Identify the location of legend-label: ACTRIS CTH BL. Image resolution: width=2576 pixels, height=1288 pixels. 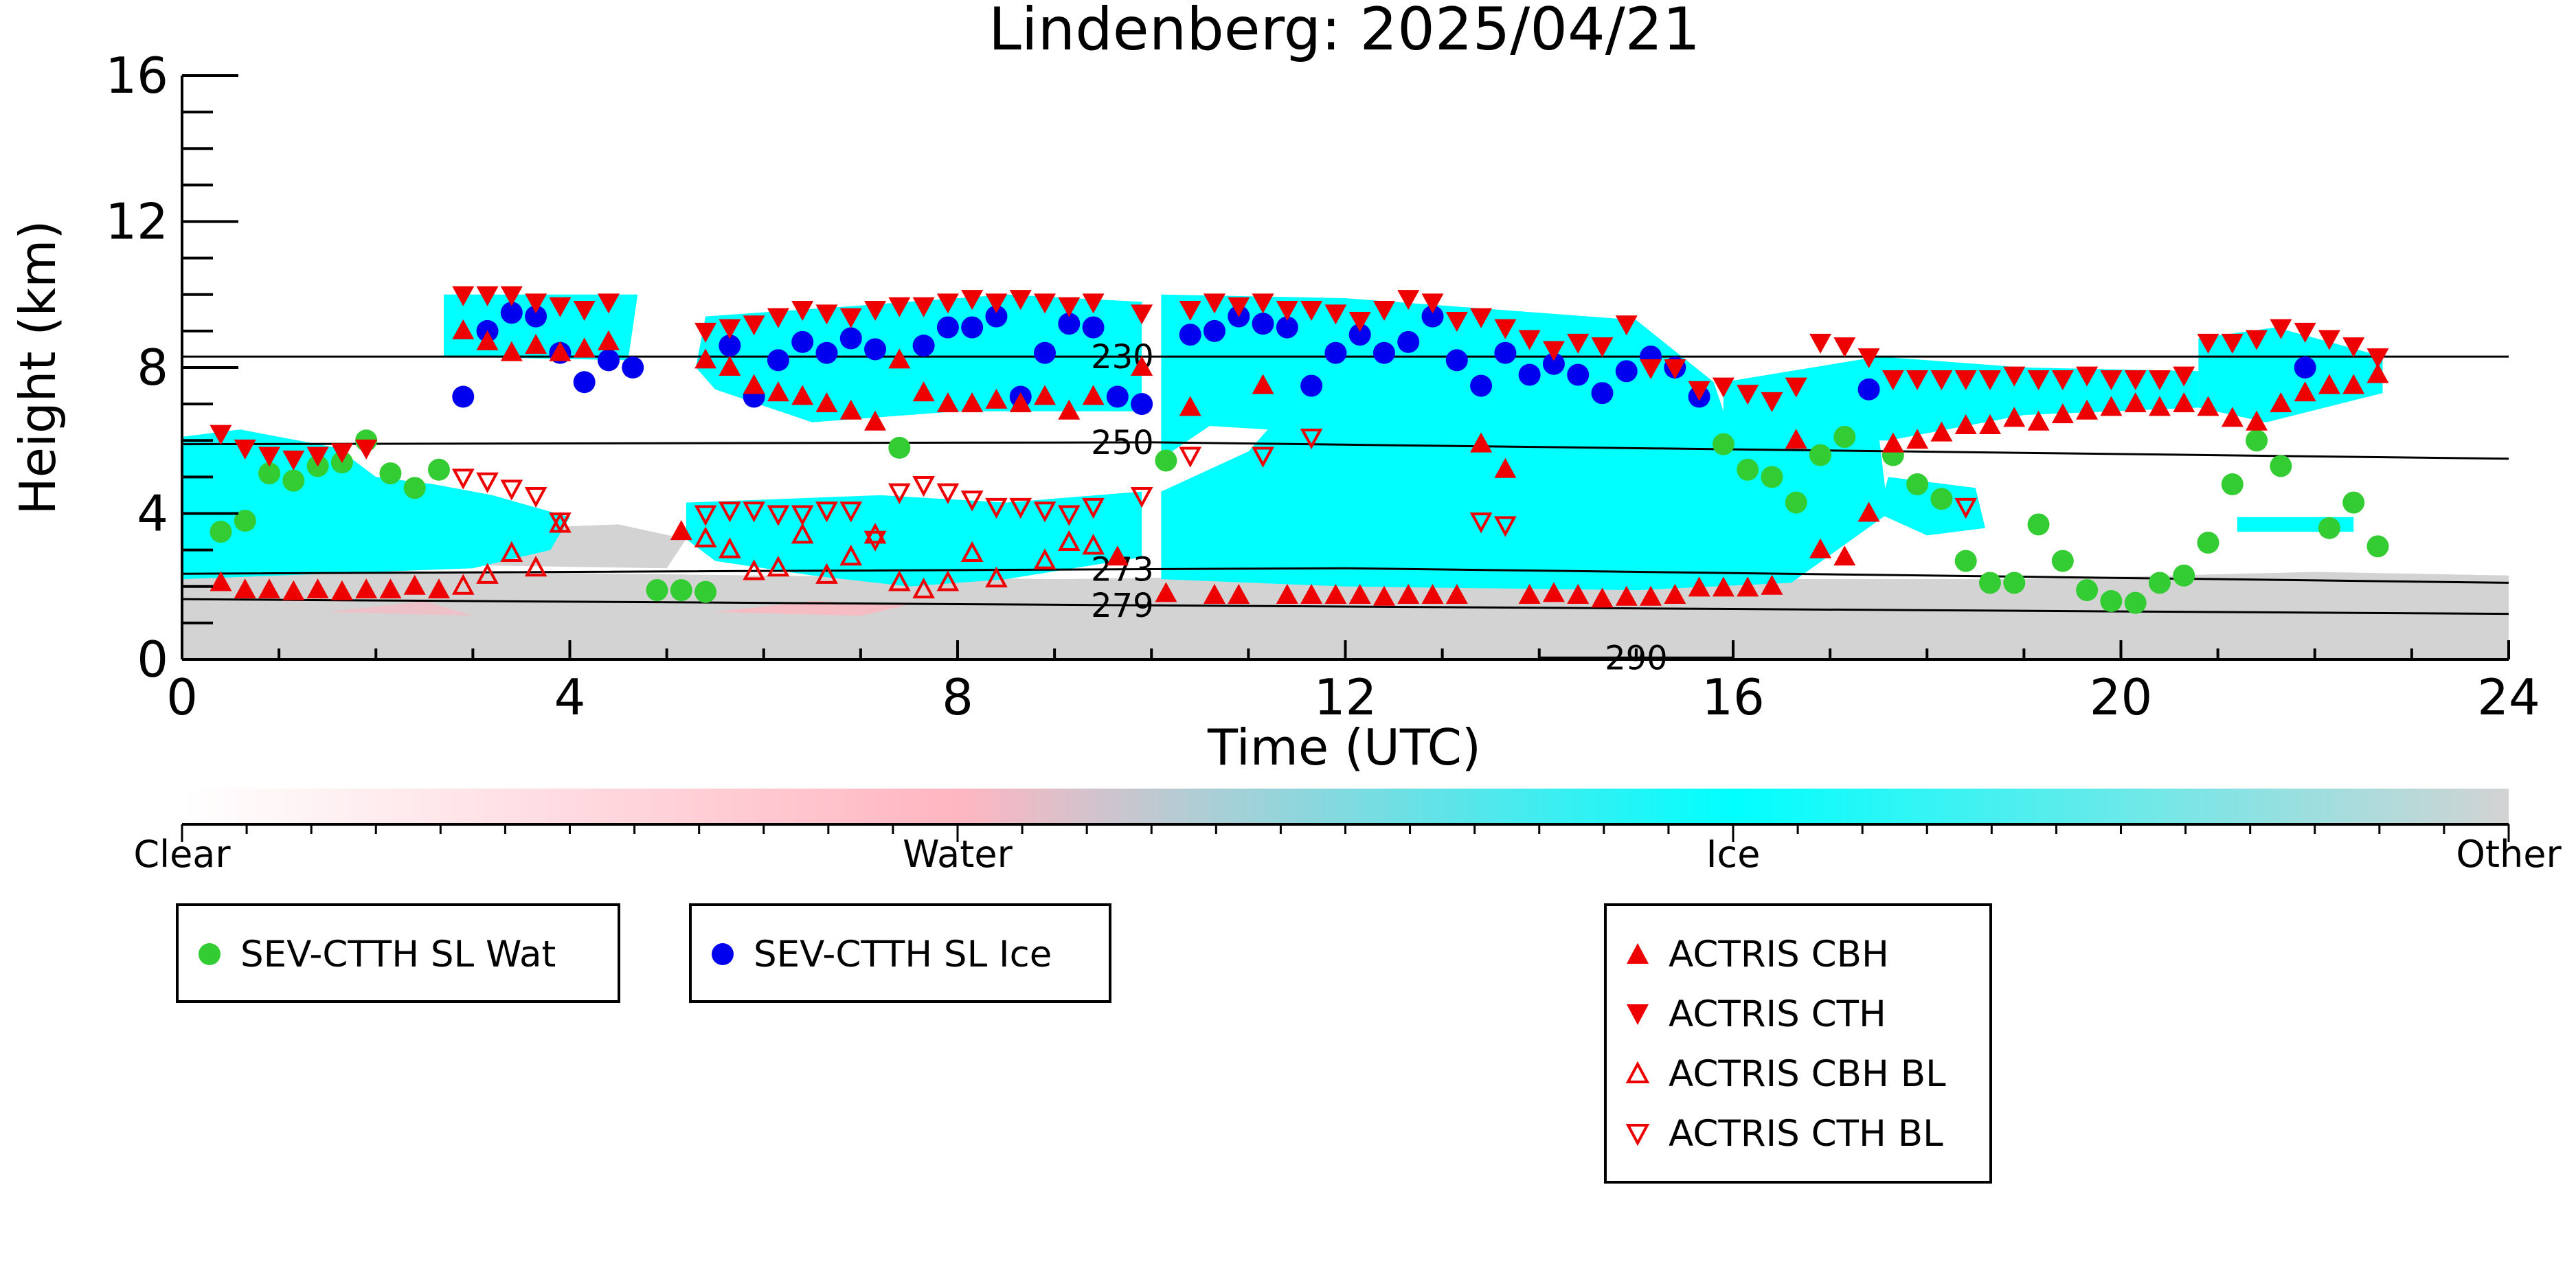
(1806, 1133).